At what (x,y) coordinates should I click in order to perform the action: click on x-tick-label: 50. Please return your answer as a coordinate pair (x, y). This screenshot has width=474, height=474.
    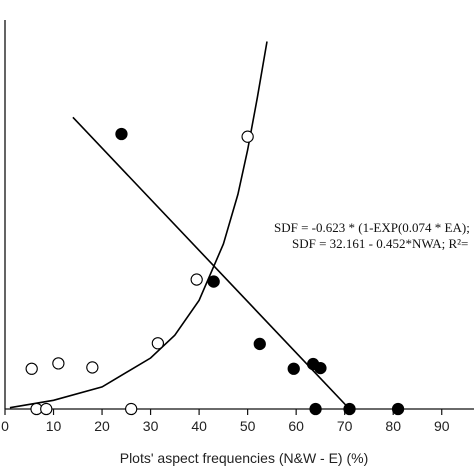
    Looking at the image, I should click on (248, 426).